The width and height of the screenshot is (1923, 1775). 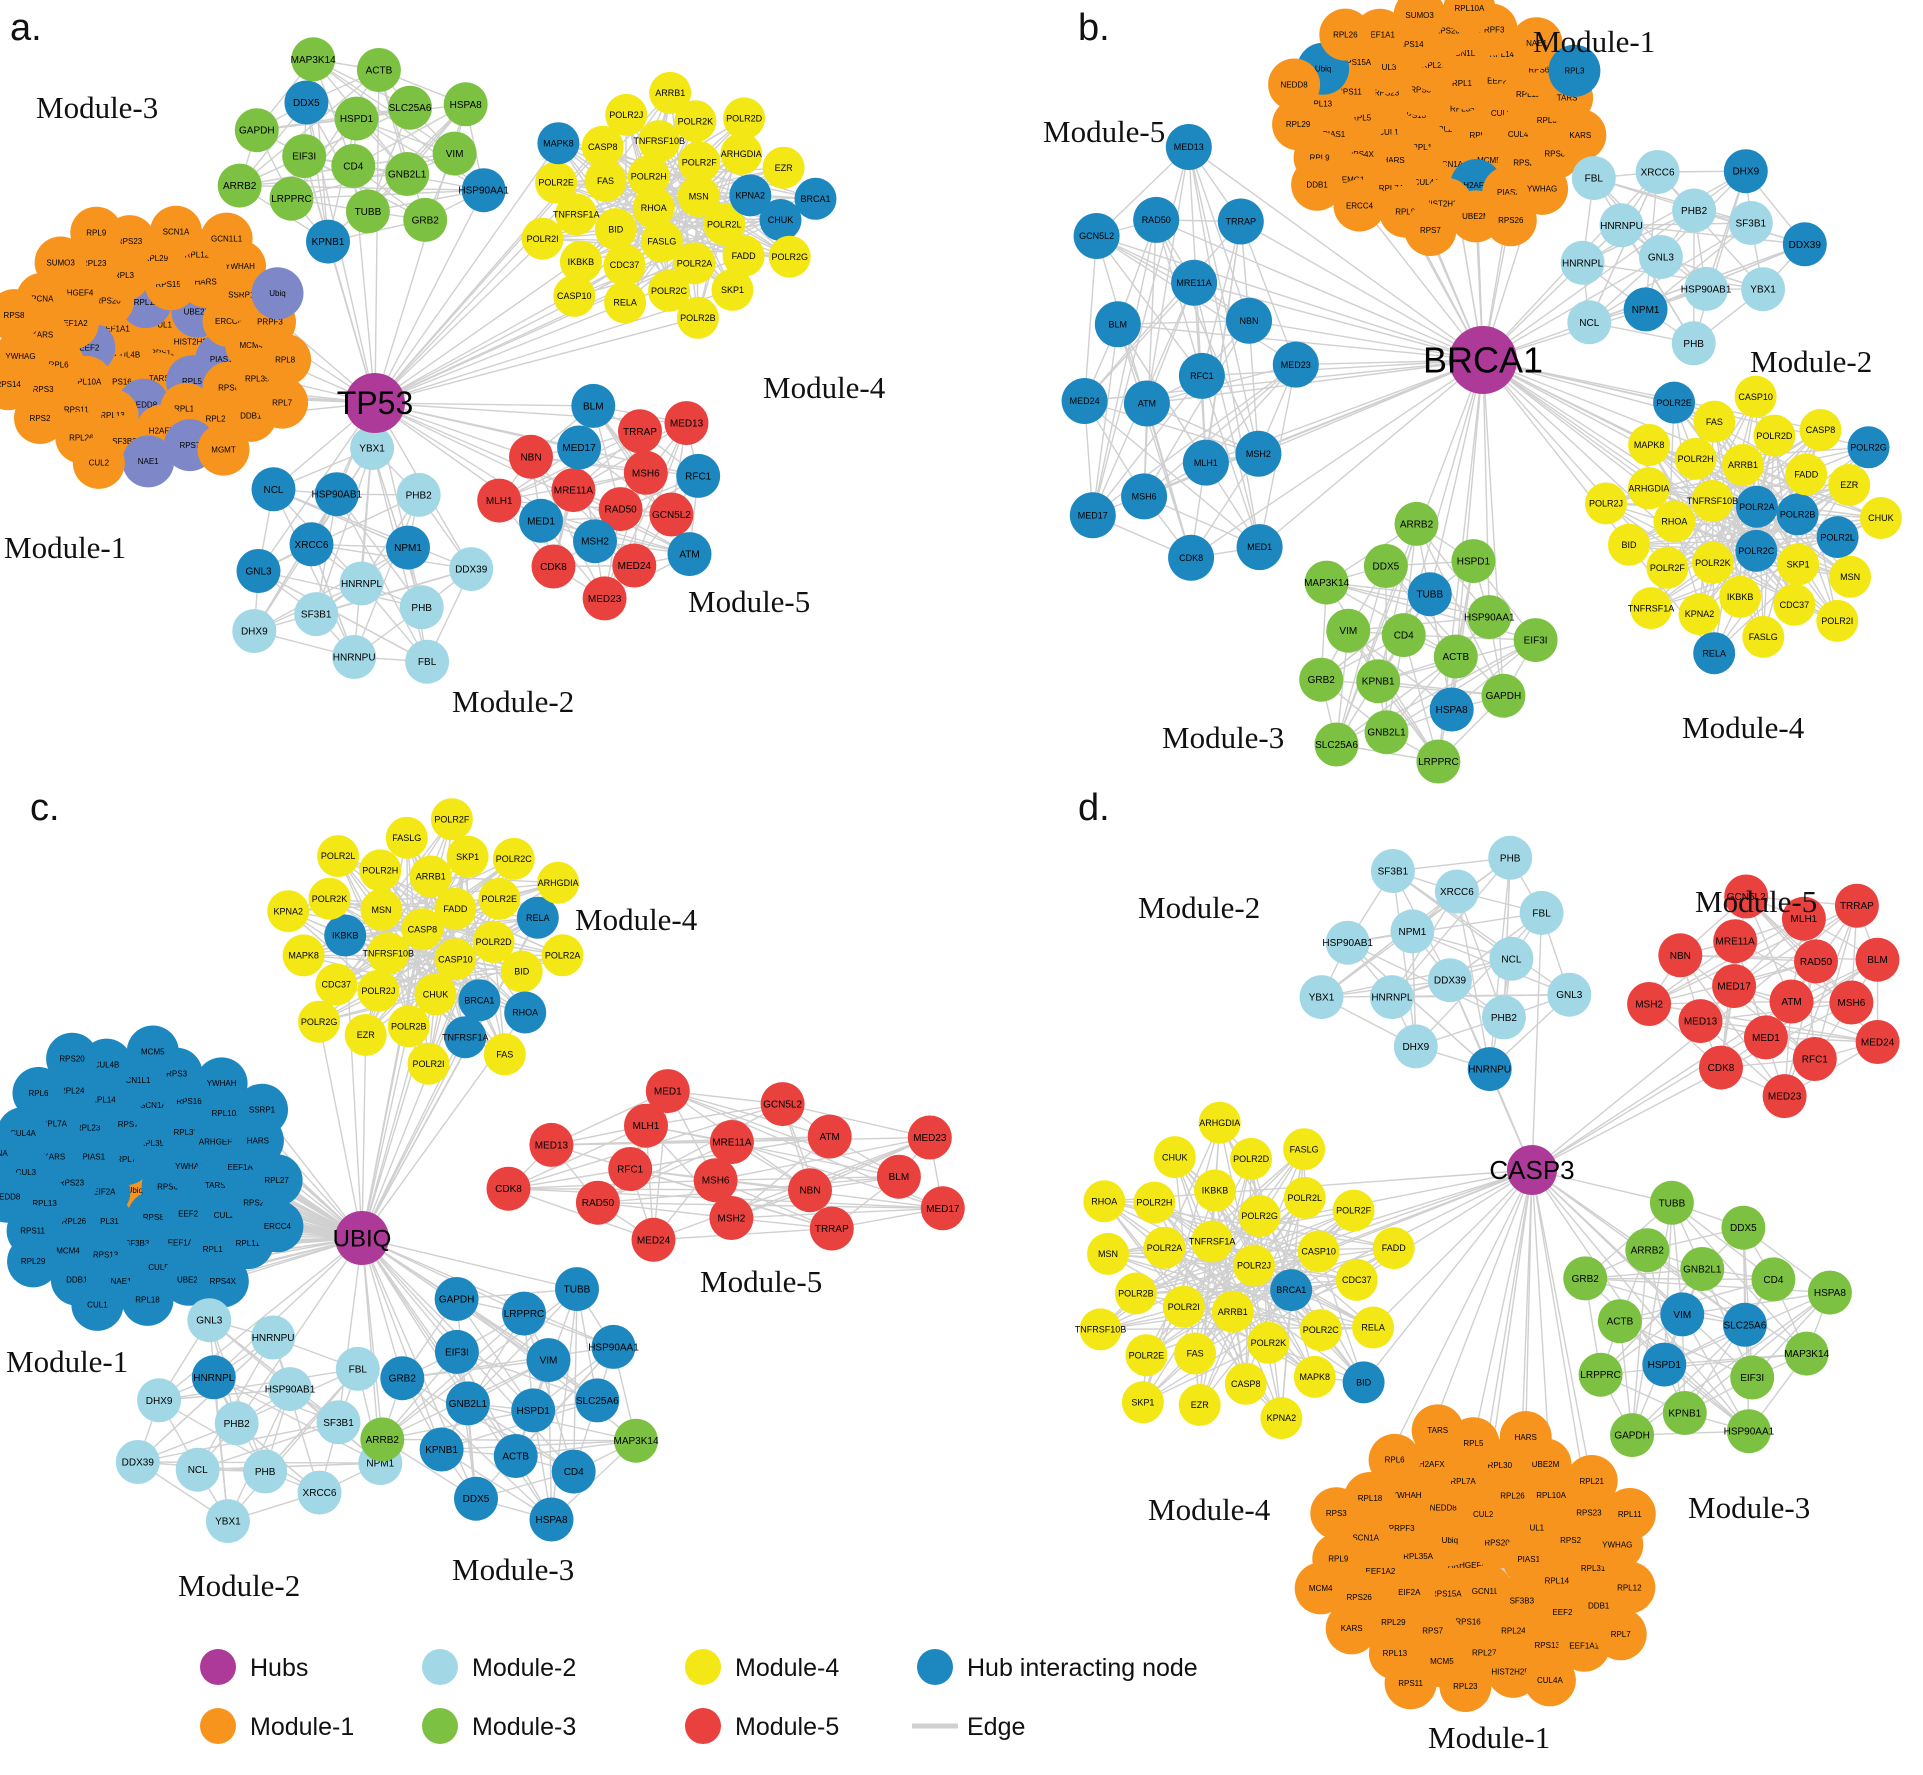 I want to click on node-label-RPL5: RPL5, so click(x=1473, y=1443).